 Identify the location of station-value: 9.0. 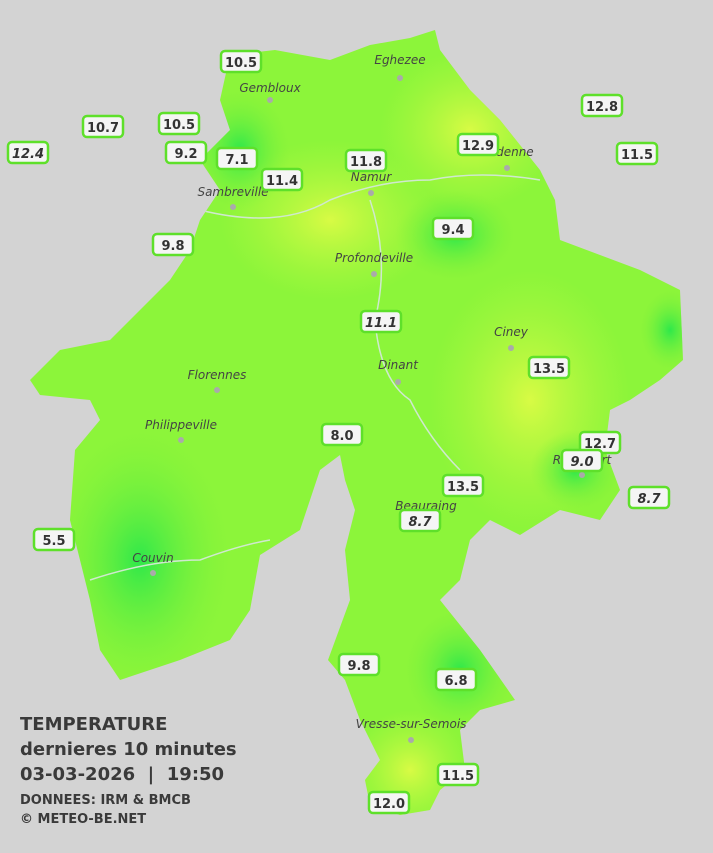
(581, 462).